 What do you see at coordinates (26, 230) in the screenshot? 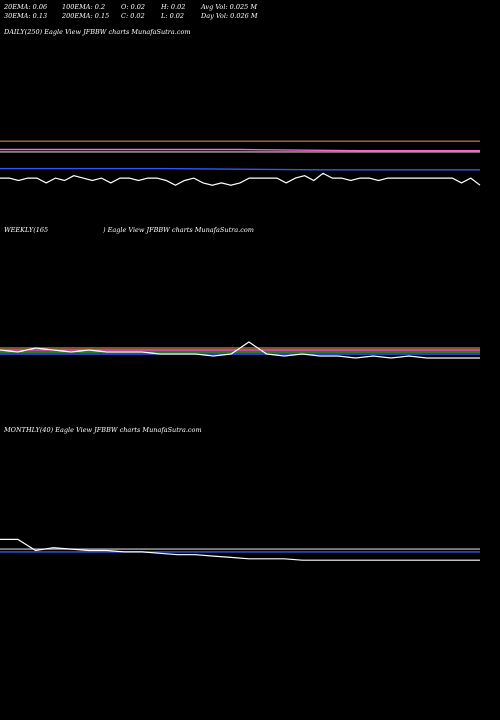
I see `weekly-panel-label: WEEKLY(165` at bounding box center [26, 230].